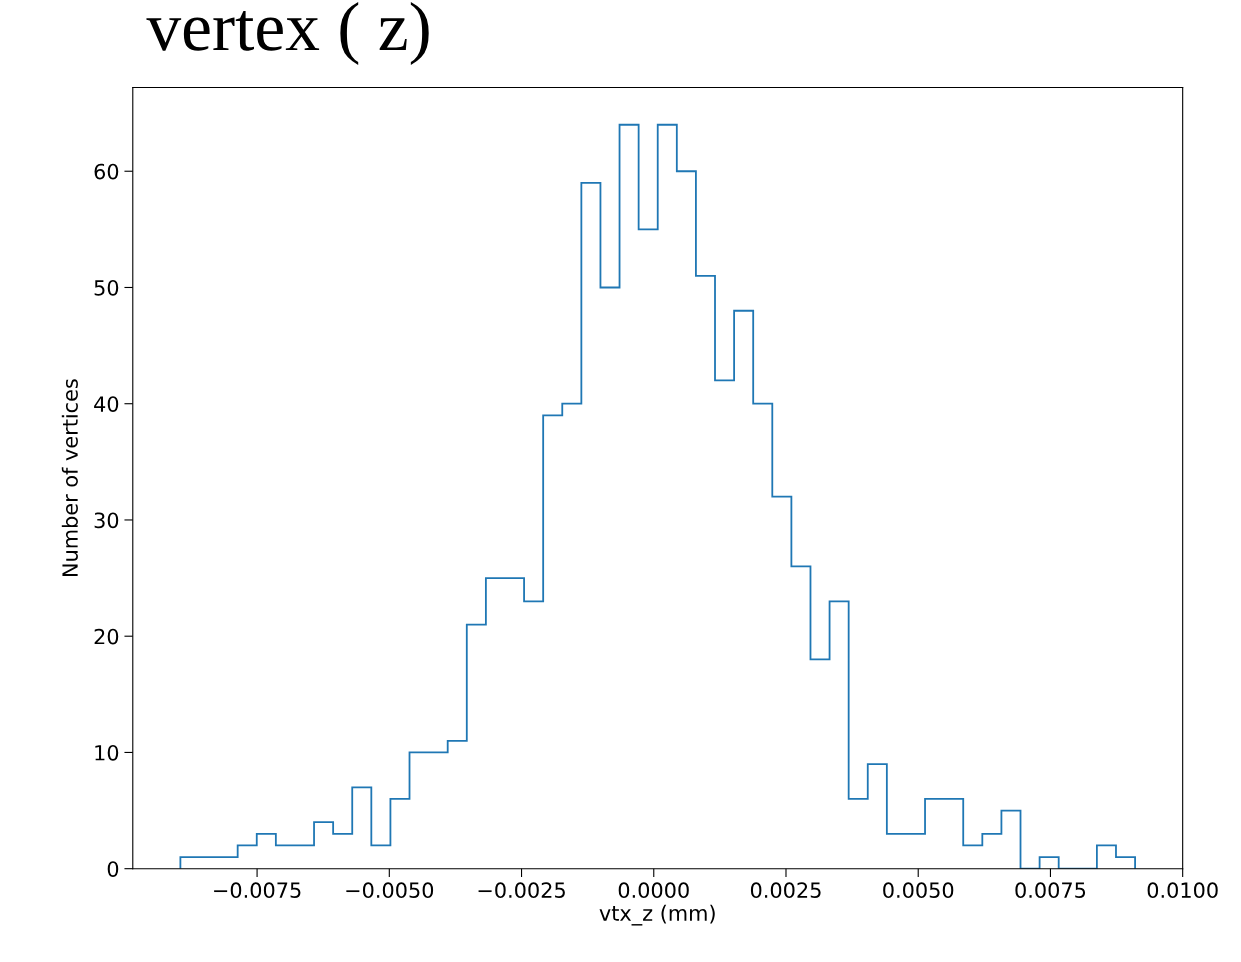 The image size is (1241, 962). Describe the element at coordinates (106, 404) in the screenshot. I see `y-tick-label: 40` at that location.